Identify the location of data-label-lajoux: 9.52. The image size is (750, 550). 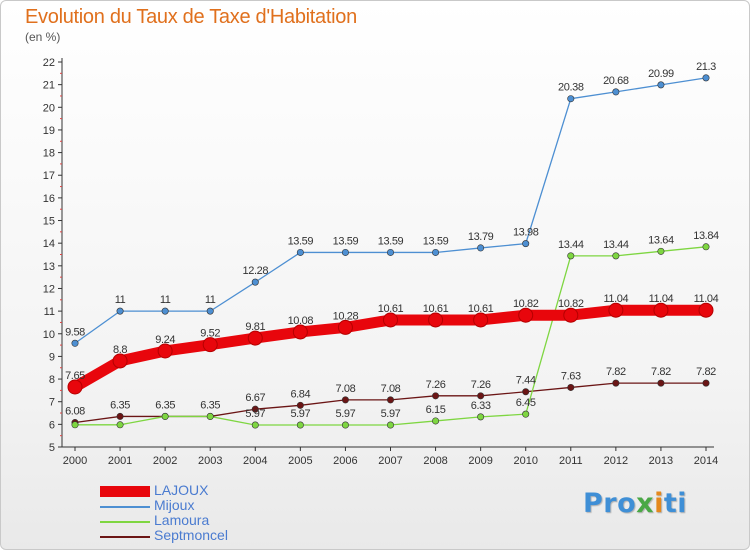
(210, 334).